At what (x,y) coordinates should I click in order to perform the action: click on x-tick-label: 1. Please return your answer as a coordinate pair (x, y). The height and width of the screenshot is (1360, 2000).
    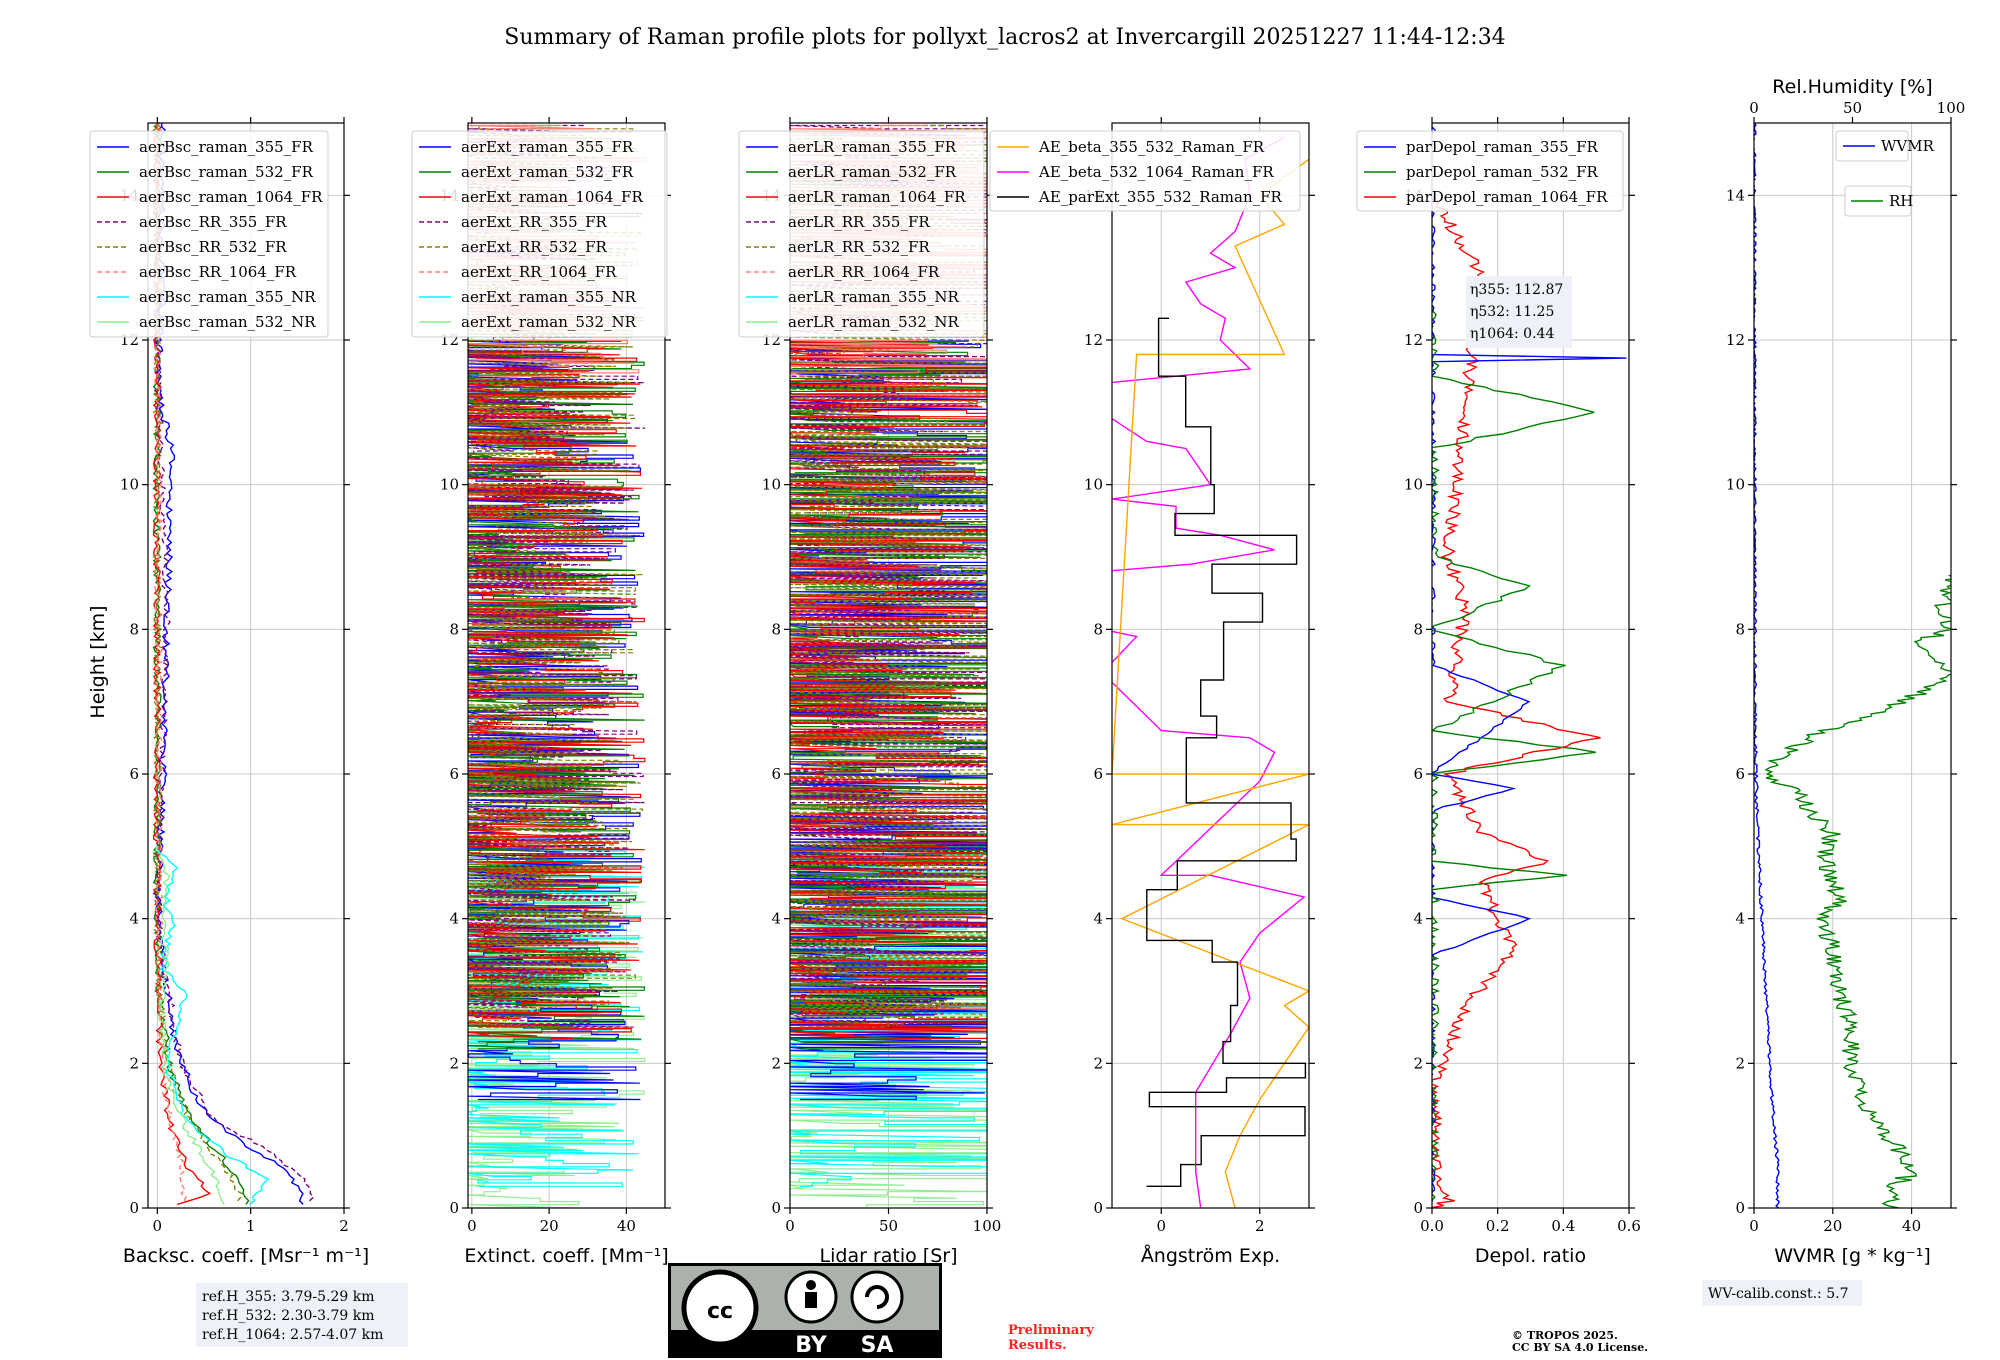
    Looking at the image, I should click on (251, 1226).